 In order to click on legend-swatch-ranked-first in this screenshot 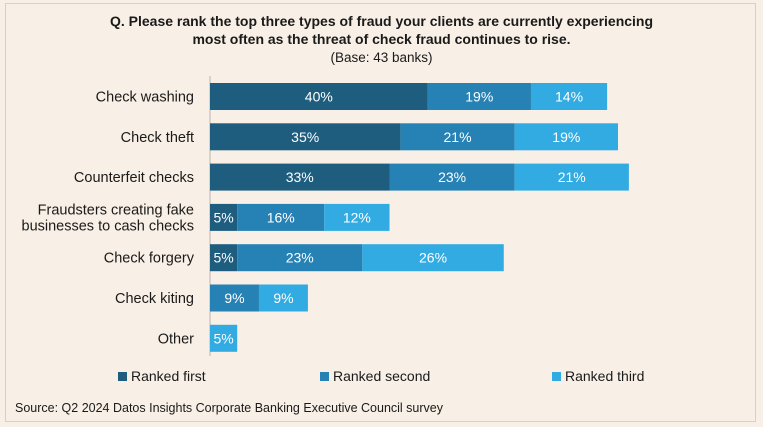, I will do `click(122, 376)`.